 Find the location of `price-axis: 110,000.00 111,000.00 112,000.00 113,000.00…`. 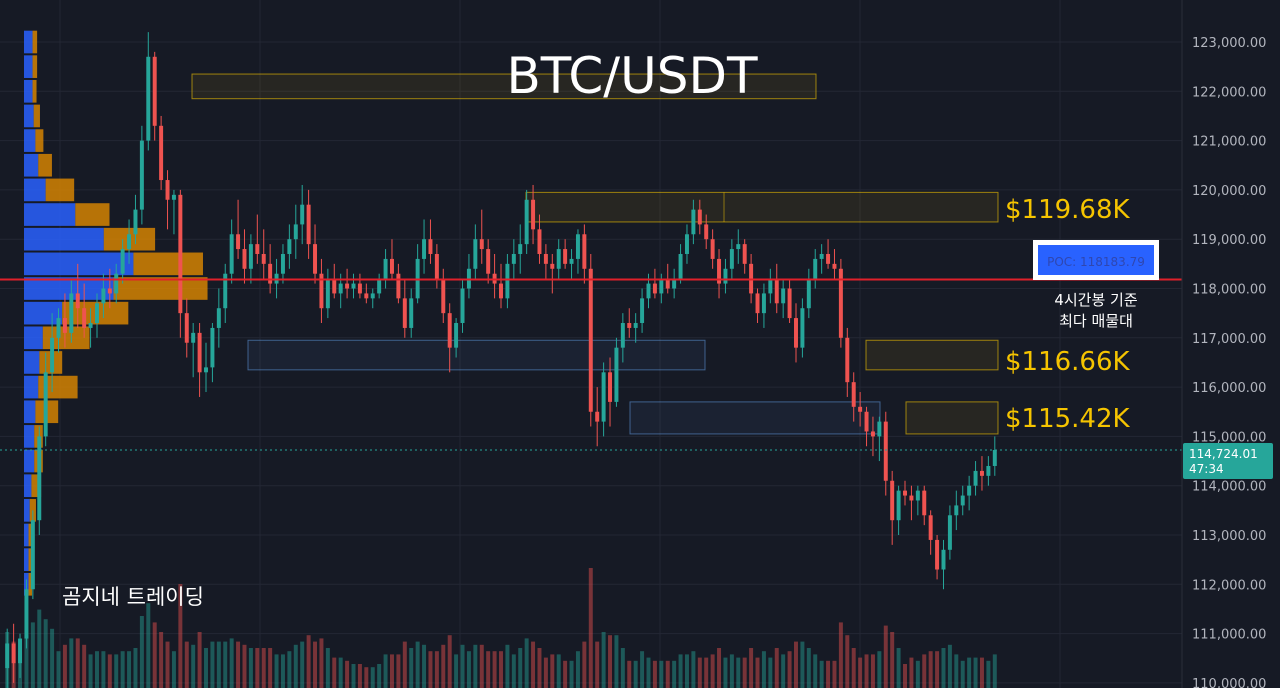

price-axis: 110,000.00 111,000.00 112,000.00 113,000.00… is located at coordinates (1223, 344).